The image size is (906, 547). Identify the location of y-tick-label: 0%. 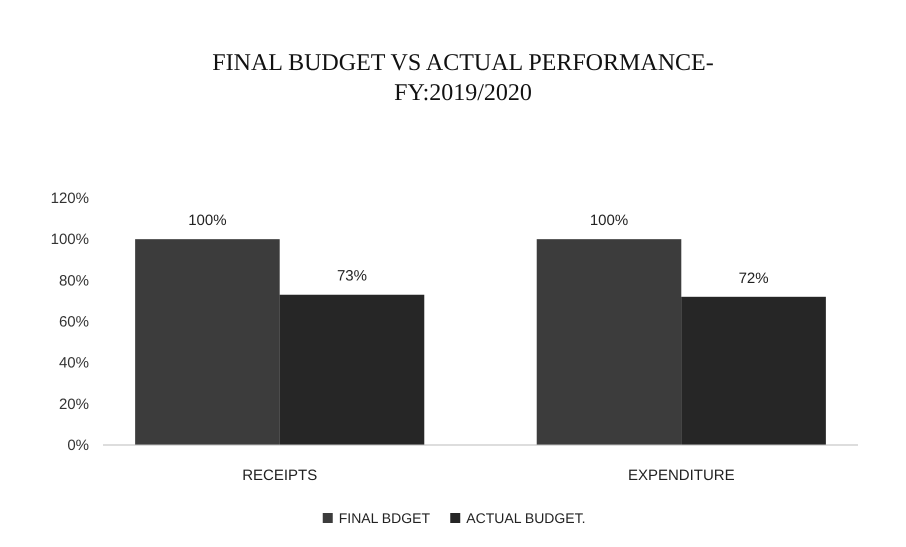
(78, 445).